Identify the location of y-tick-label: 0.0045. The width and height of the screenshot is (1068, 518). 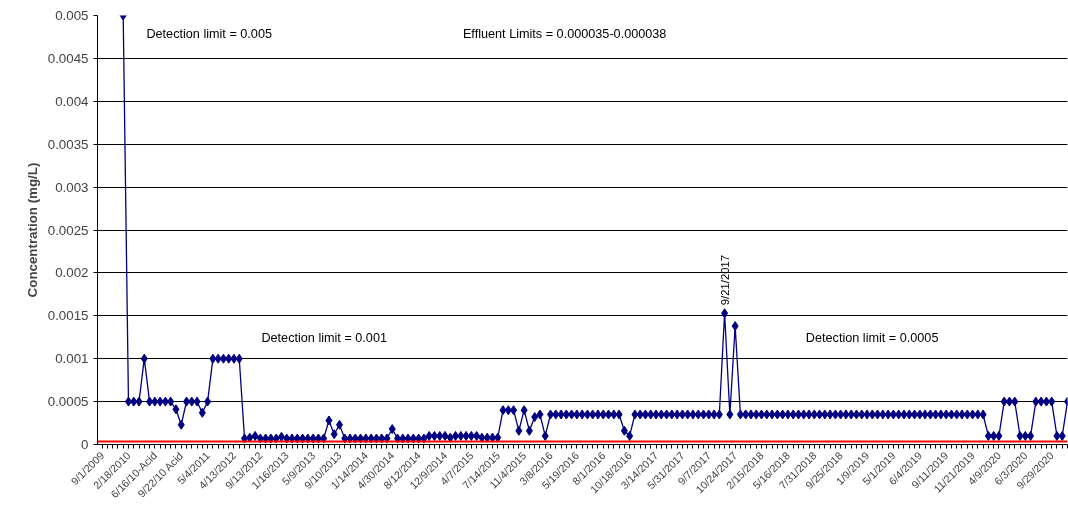
(68, 58).